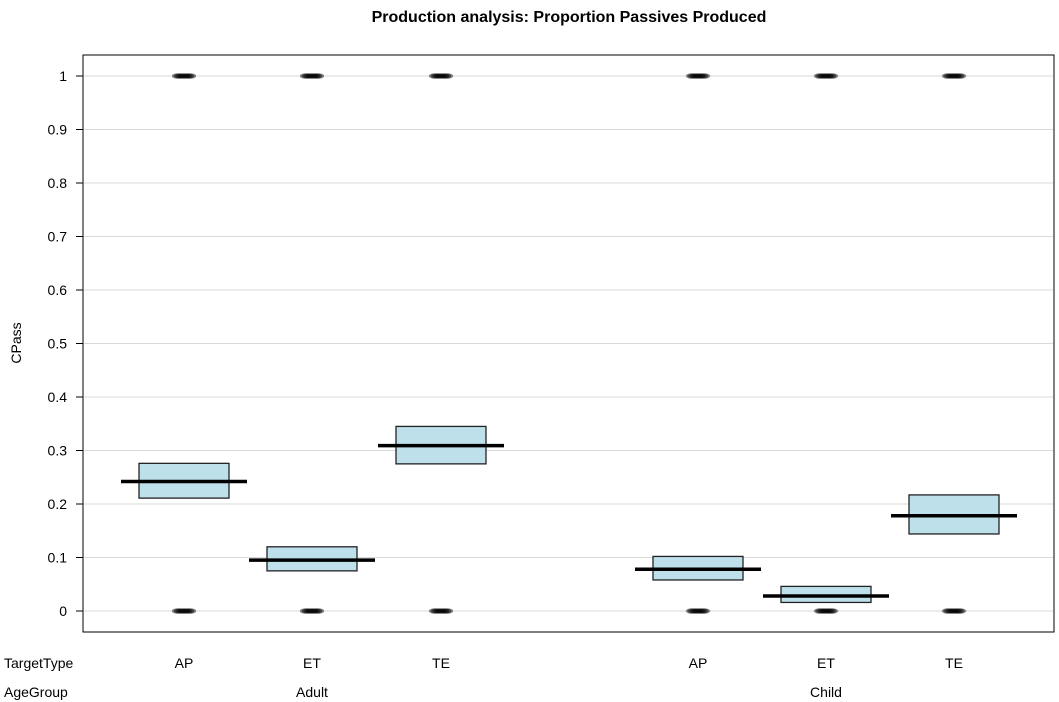  I want to click on y-tick-label: 0.9, so click(58, 130).